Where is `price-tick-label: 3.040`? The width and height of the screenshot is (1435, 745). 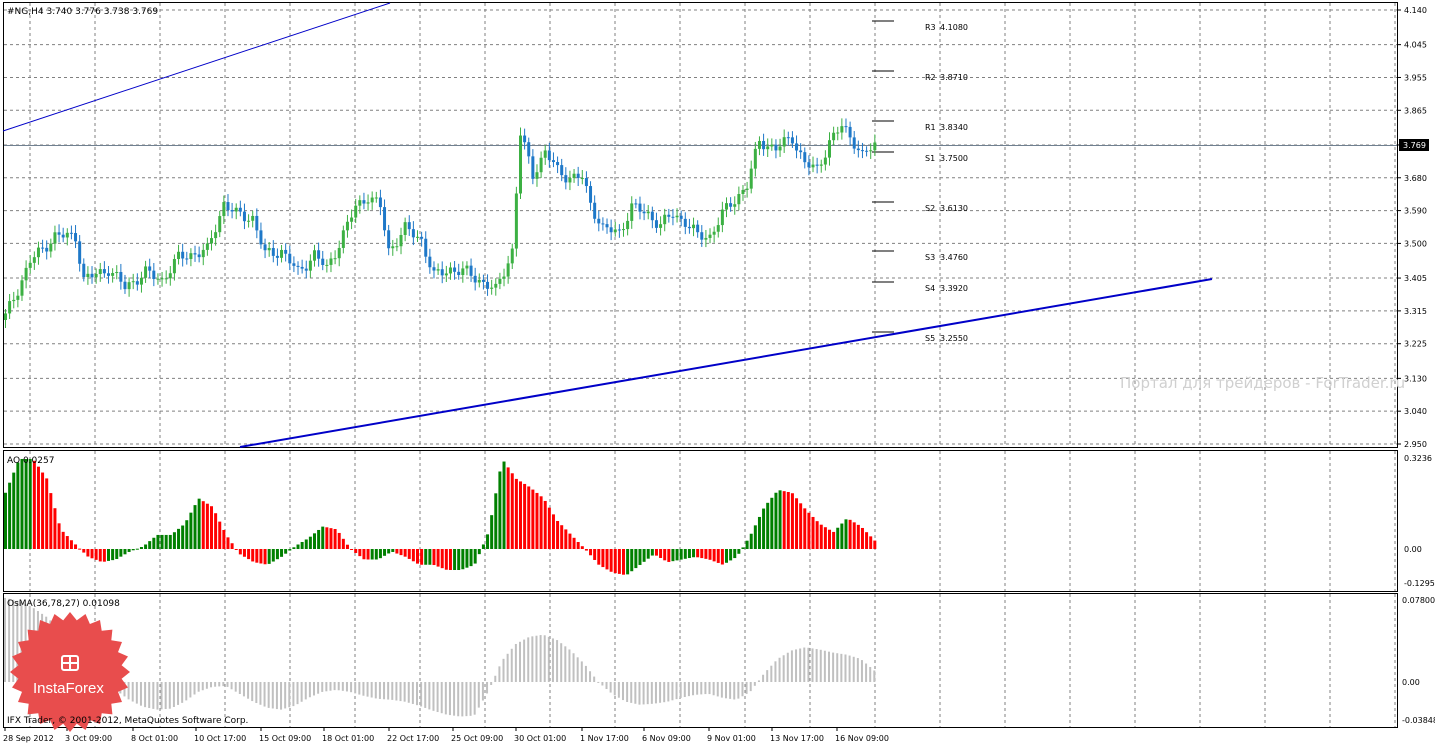 price-tick-label: 3.040 is located at coordinates (1415, 411).